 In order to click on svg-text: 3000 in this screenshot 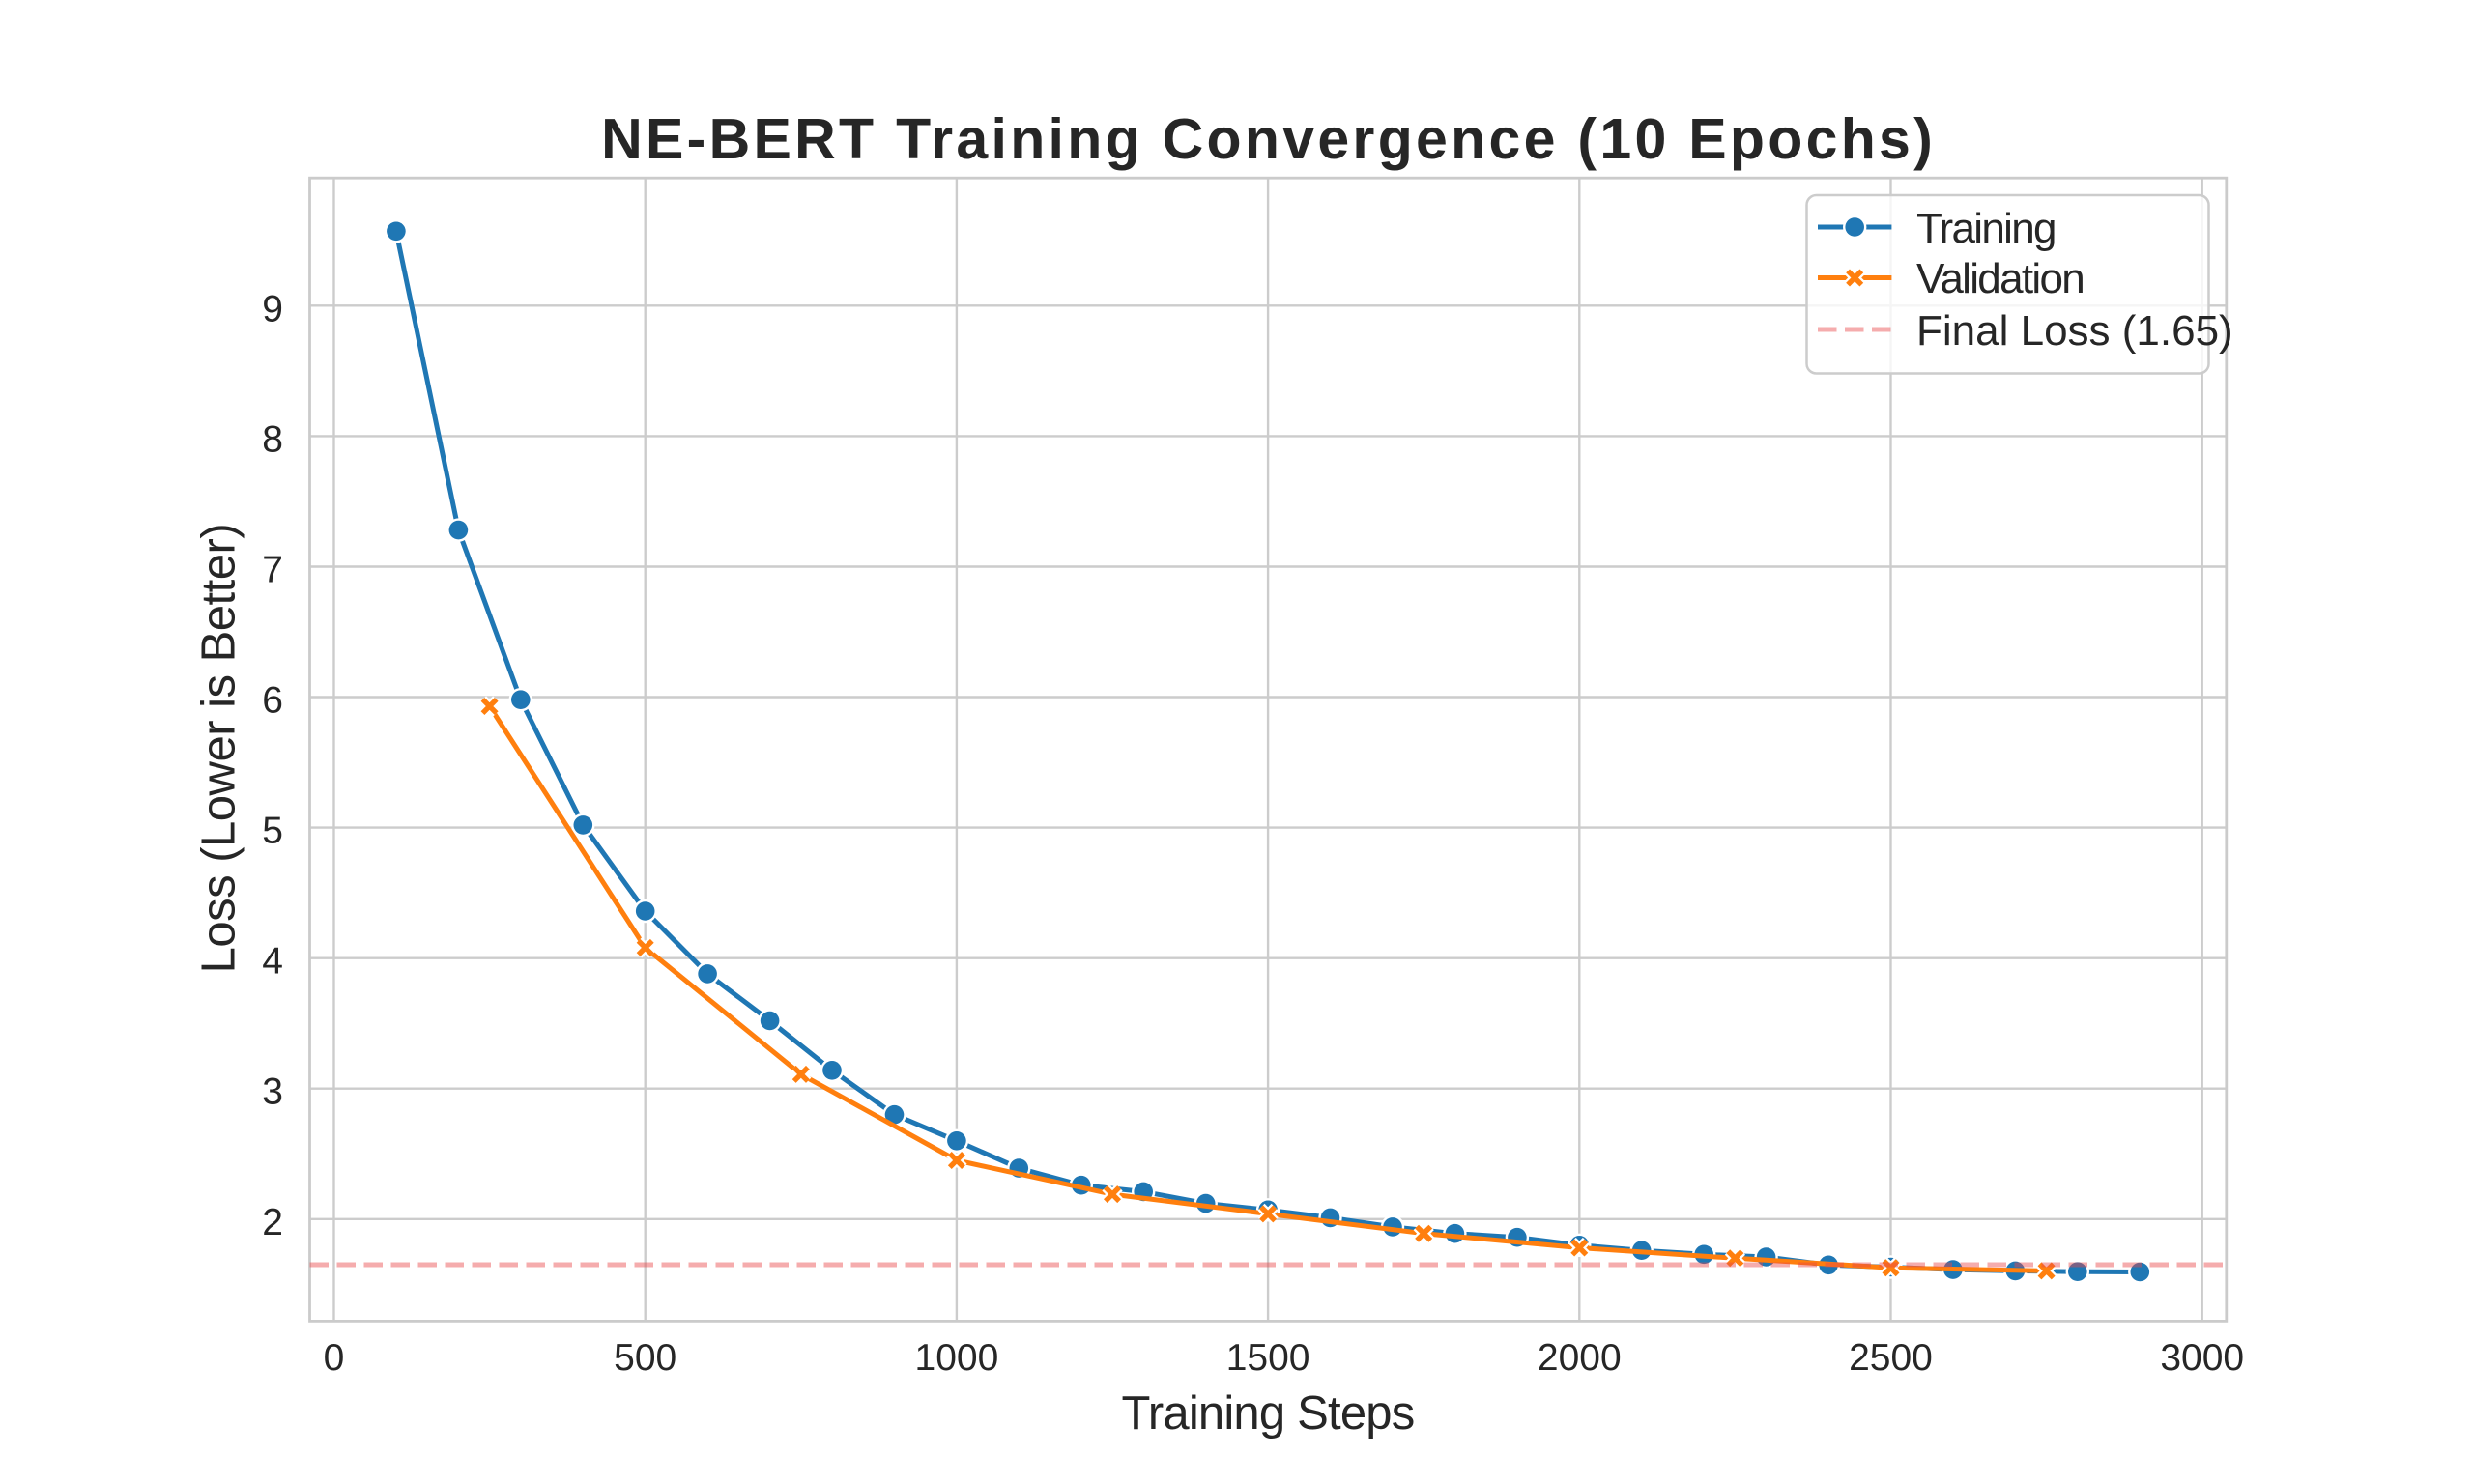, I will do `click(2202, 1358)`.